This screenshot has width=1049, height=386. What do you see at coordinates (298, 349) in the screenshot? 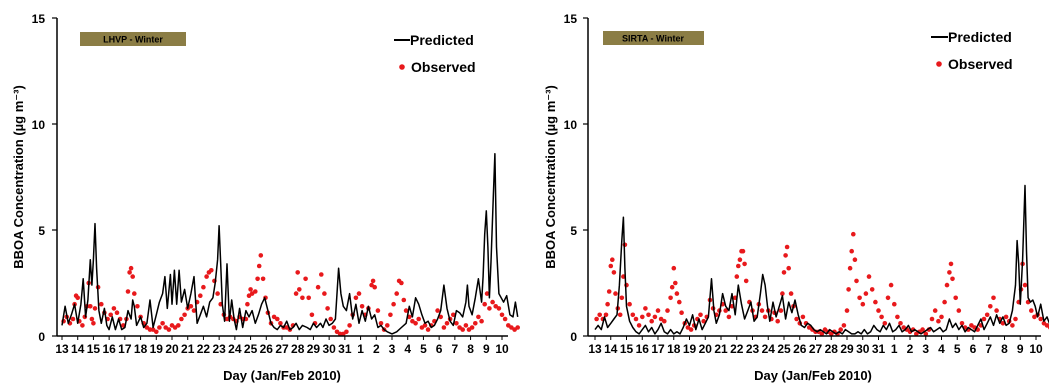
I see `x-tick-label: 28` at bounding box center [298, 349].